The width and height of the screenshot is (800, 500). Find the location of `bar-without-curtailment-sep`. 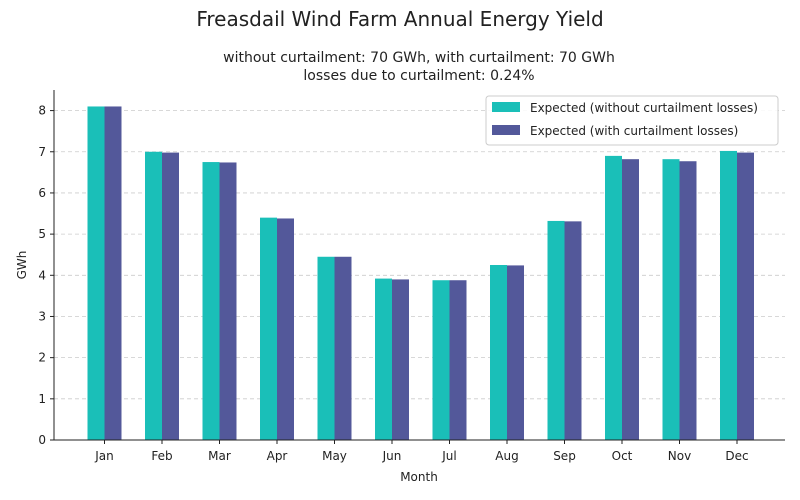

bar-without-curtailment-sep is located at coordinates (556, 330).